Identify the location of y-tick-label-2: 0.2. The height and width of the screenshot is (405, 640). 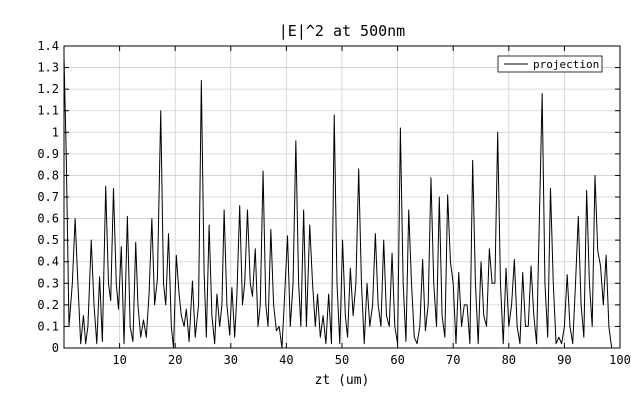
(48, 305).